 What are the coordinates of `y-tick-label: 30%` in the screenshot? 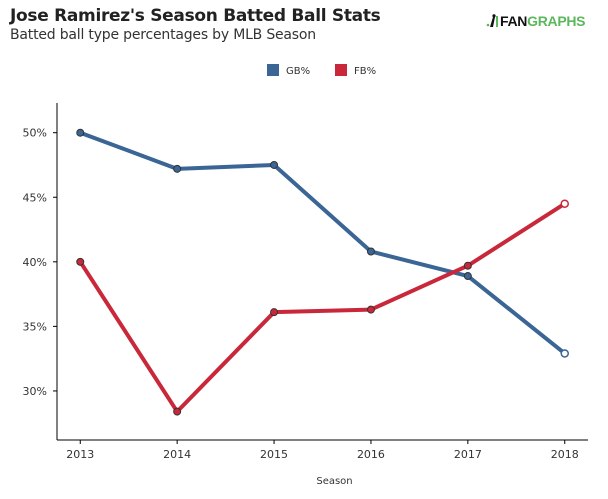 It's located at (35, 391).